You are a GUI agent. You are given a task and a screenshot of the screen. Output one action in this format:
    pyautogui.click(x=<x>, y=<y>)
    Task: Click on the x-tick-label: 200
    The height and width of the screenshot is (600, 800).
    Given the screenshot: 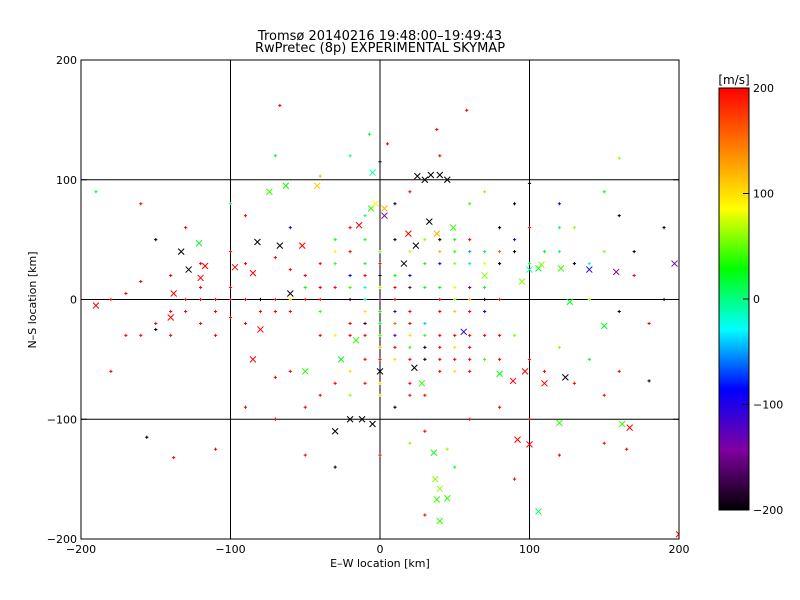 What is the action you would take?
    pyautogui.click(x=679, y=549)
    